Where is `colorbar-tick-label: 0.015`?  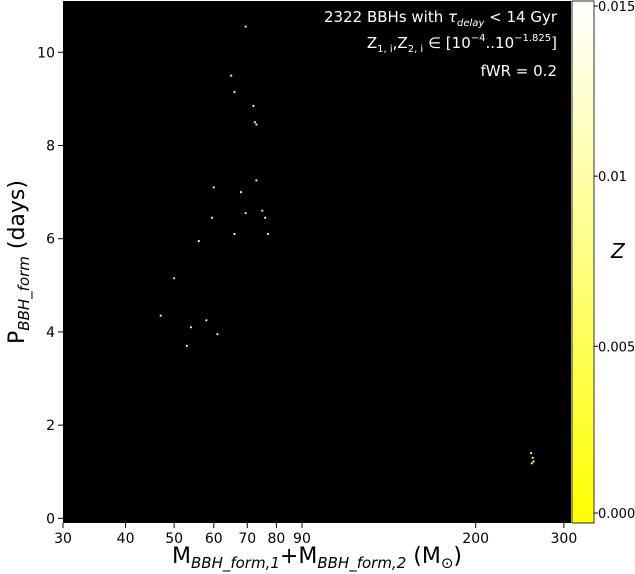 colorbar-tick-label: 0.015 is located at coordinates (616, 7).